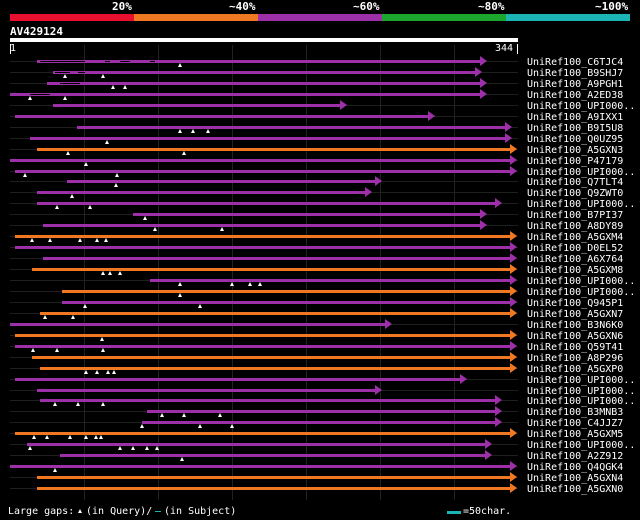  Describe the element at coordinates (575, 62) in the screenshot. I see `hit-label: UniRef100_C6TJC4` at that location.